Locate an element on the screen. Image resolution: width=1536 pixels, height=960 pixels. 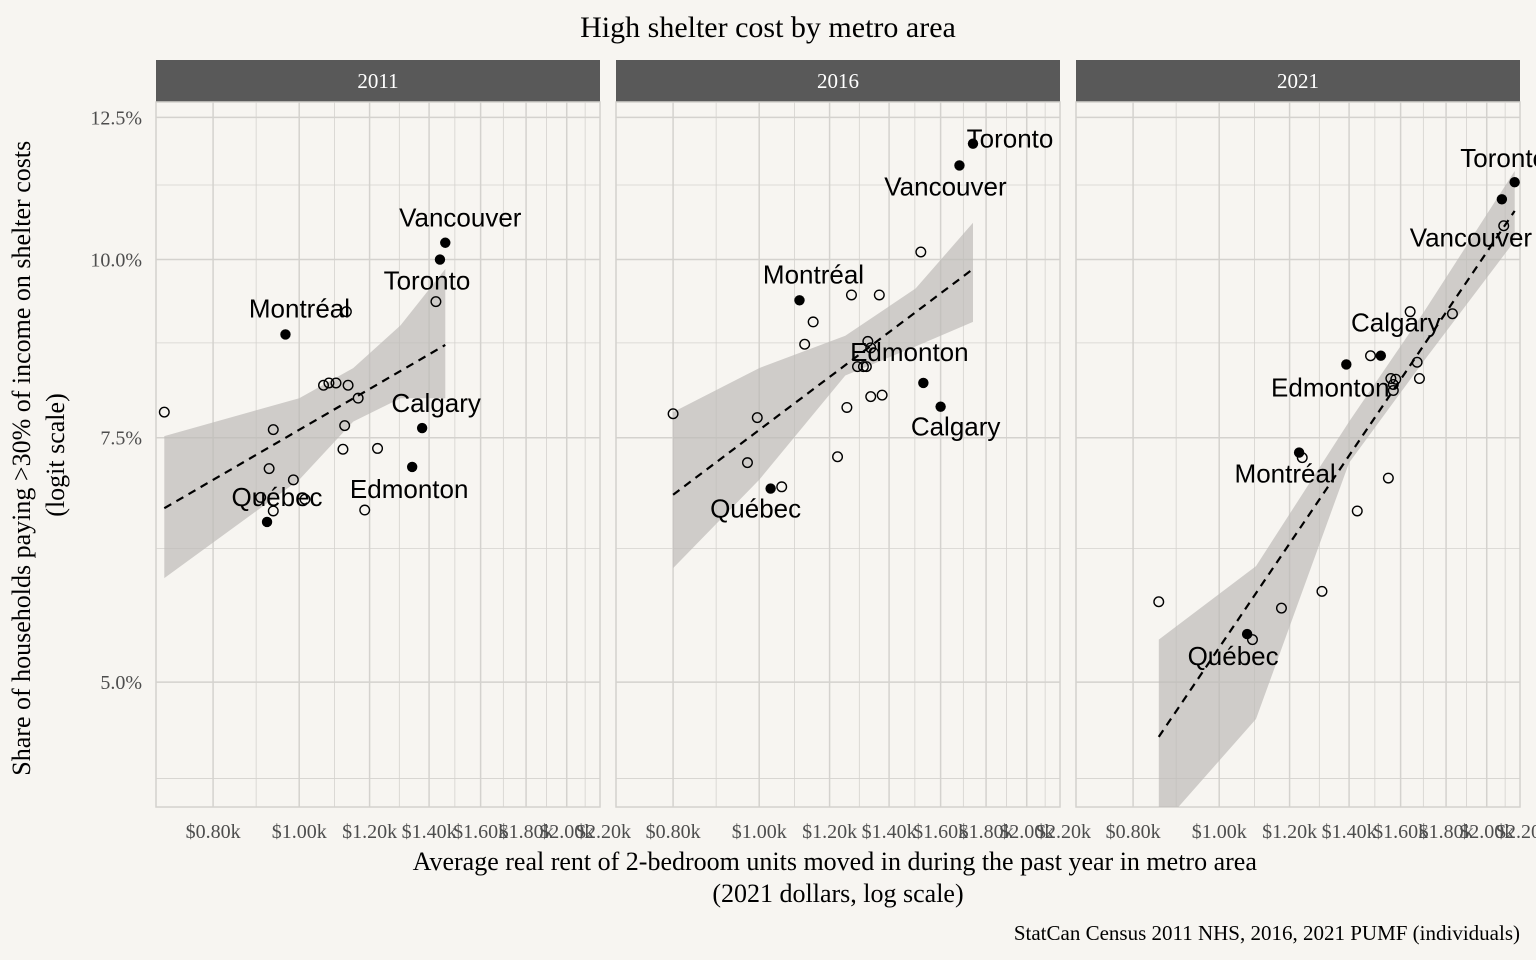
metro-label-quebec: Québec is located at coordinates (276, 497).